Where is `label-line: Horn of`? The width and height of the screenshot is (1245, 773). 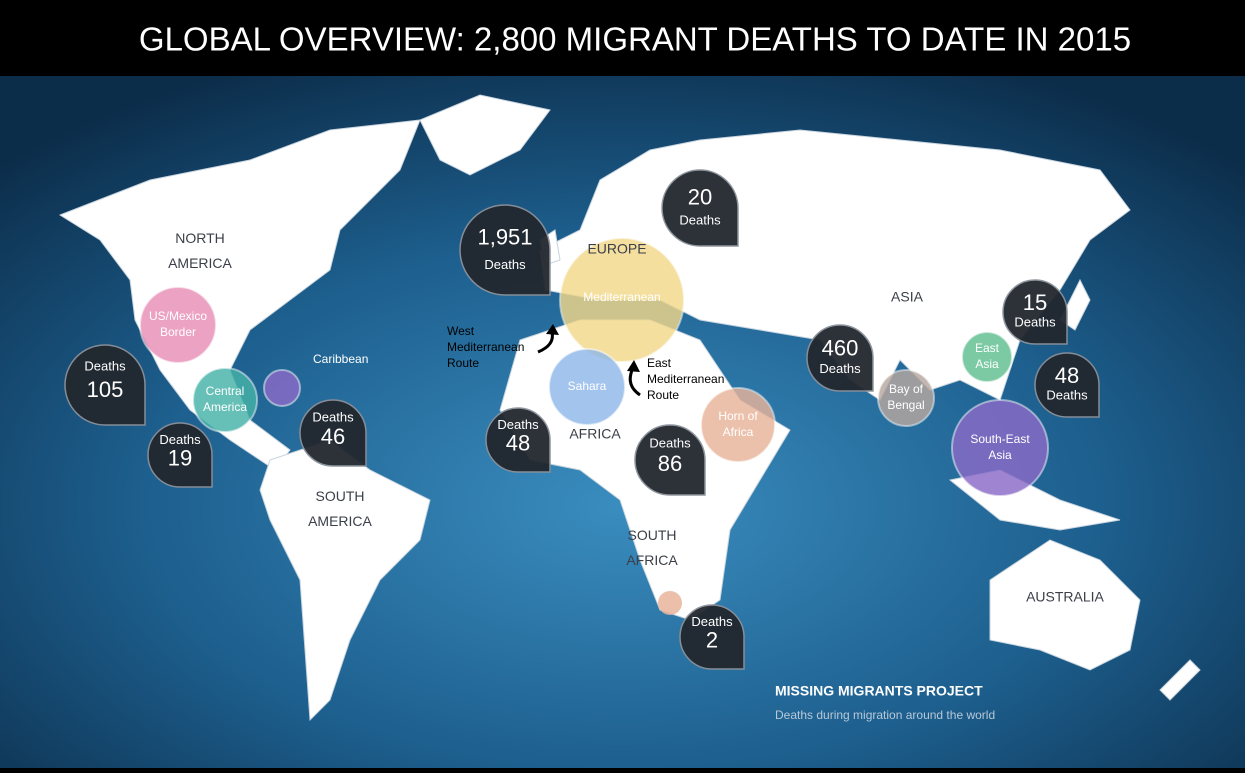 label-line: Horn of is located at coordinates (738, 416).